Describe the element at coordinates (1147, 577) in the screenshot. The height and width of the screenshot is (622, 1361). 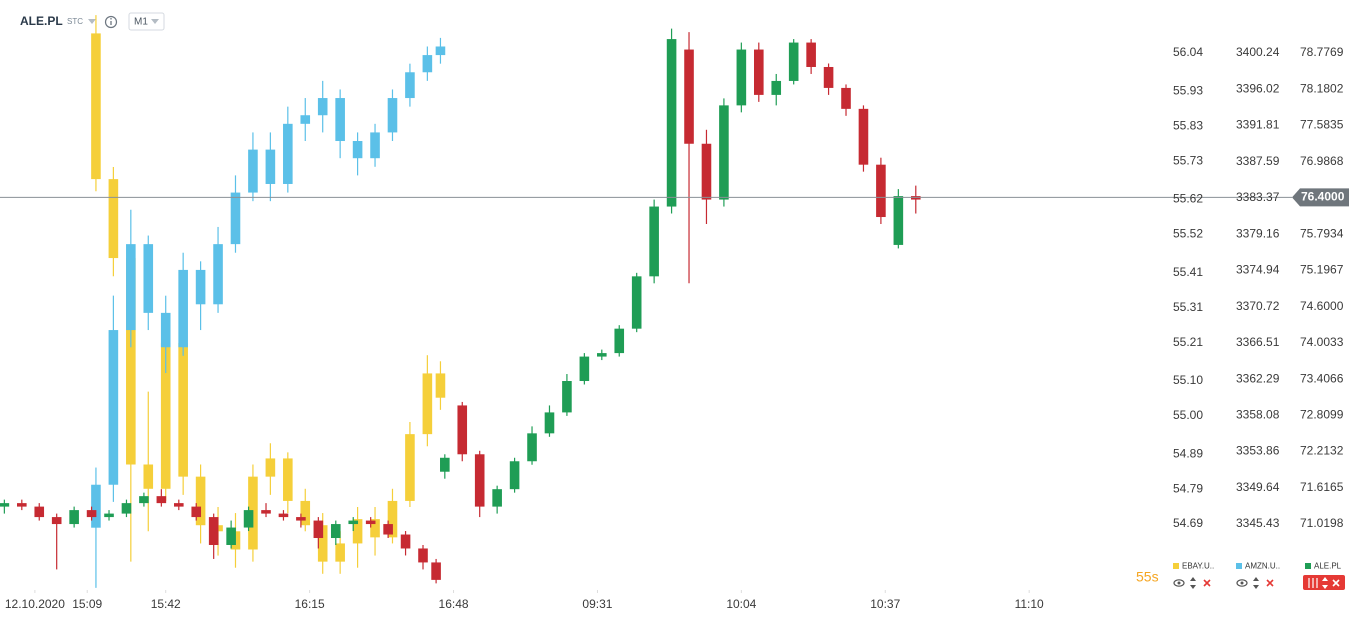
I see `countdown: 55s` at that location.